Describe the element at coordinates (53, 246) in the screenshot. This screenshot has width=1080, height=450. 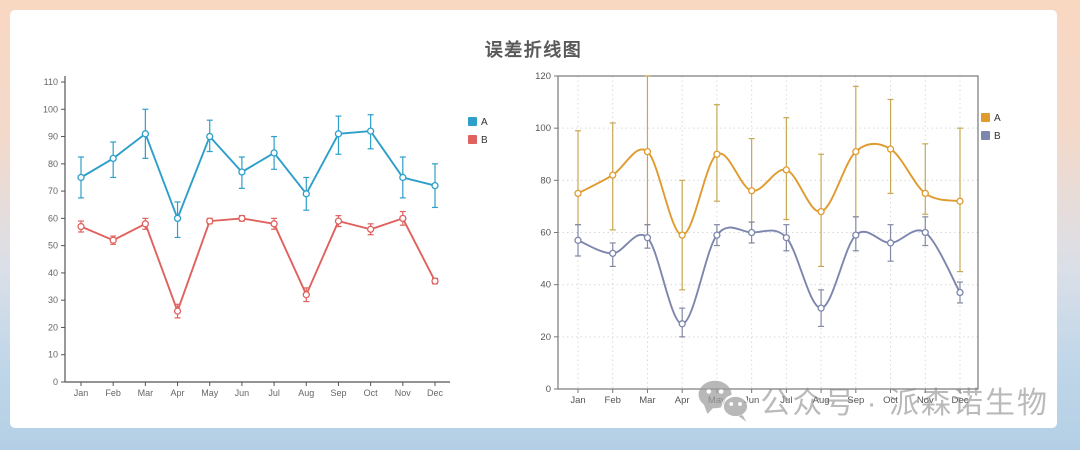
I see `y-tick-label: 50` at that location.